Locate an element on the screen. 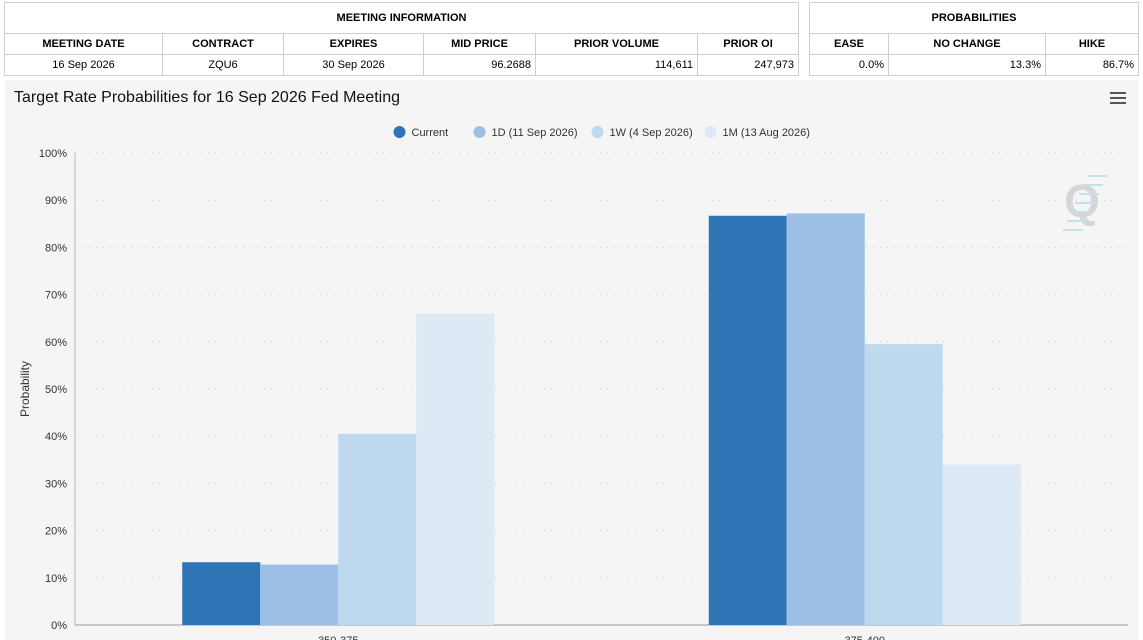 This screenshot has width=1143, height=640. y-tick-label: 20% is located at coordinates (56, 532).